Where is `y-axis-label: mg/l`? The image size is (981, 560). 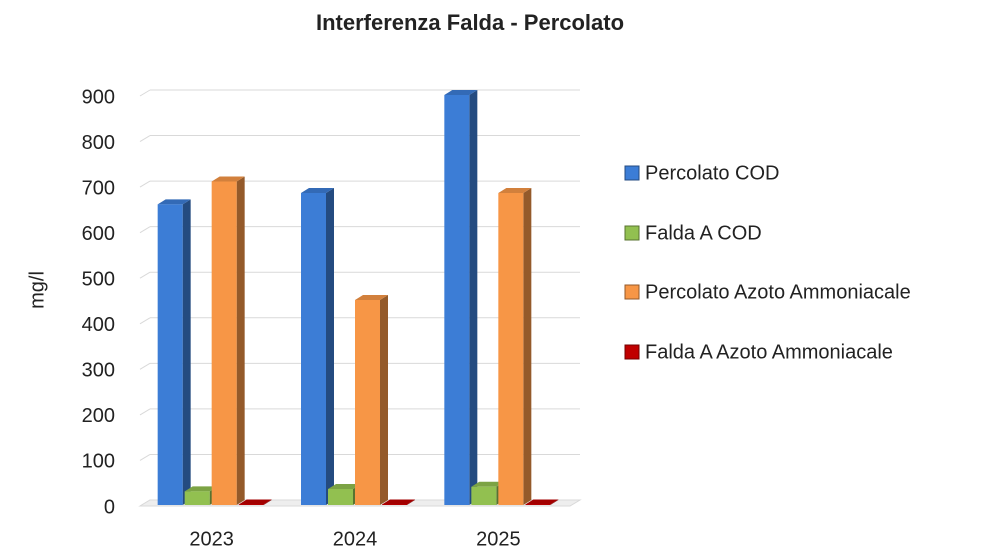 y-axis-label: mg/l is located at coordinates (37, 290).